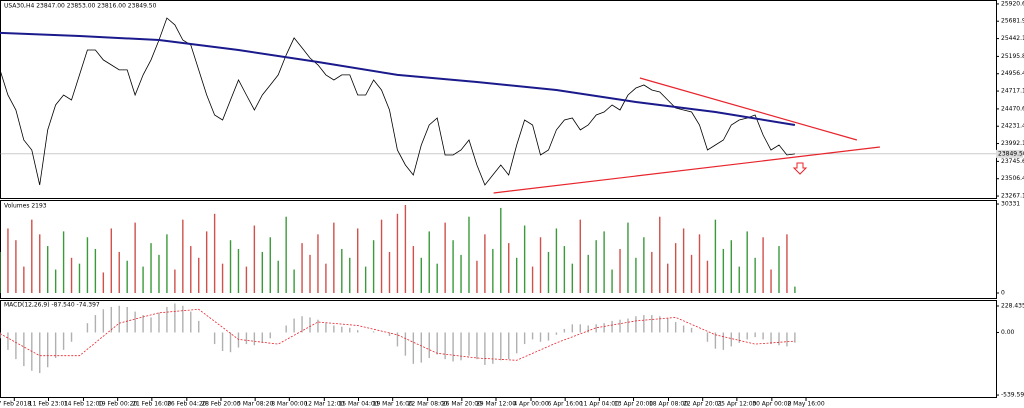 This screenshot has height=408, width=1024. What do you see at coordinates (118, 404) in the screenshot?
I see `x-tick-label: 19 Feb 00:20` at bounding box center [118, 404].